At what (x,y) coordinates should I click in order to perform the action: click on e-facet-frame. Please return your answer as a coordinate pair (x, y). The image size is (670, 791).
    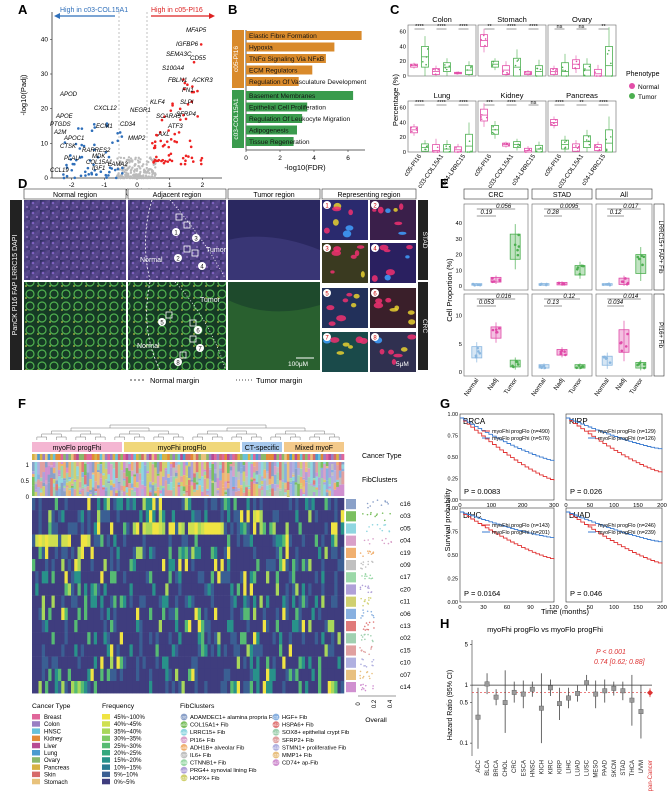
    Looking at the image, I should click on (562, 335).